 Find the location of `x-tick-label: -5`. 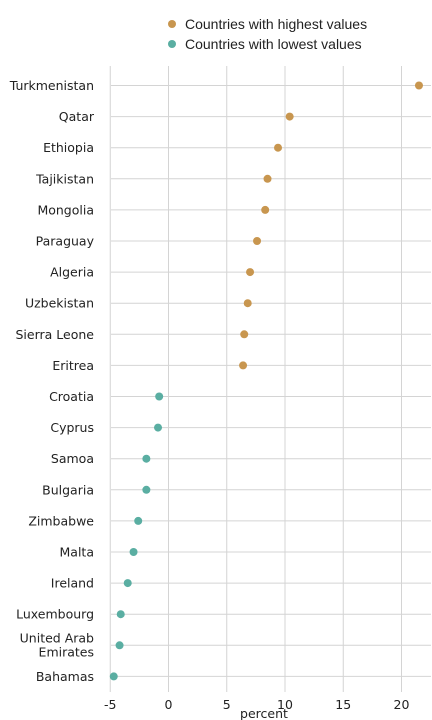

x-tick-label: -5 is located at coordinates (110, 704).